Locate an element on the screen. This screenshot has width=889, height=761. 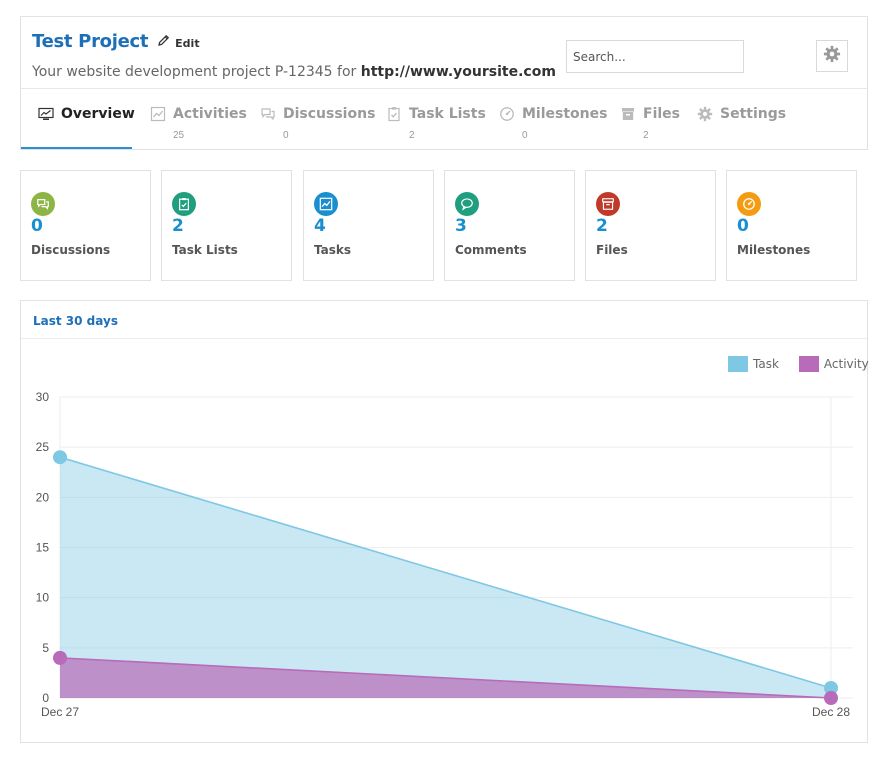
tab-count: 25 is located at coordinates (179, 135).